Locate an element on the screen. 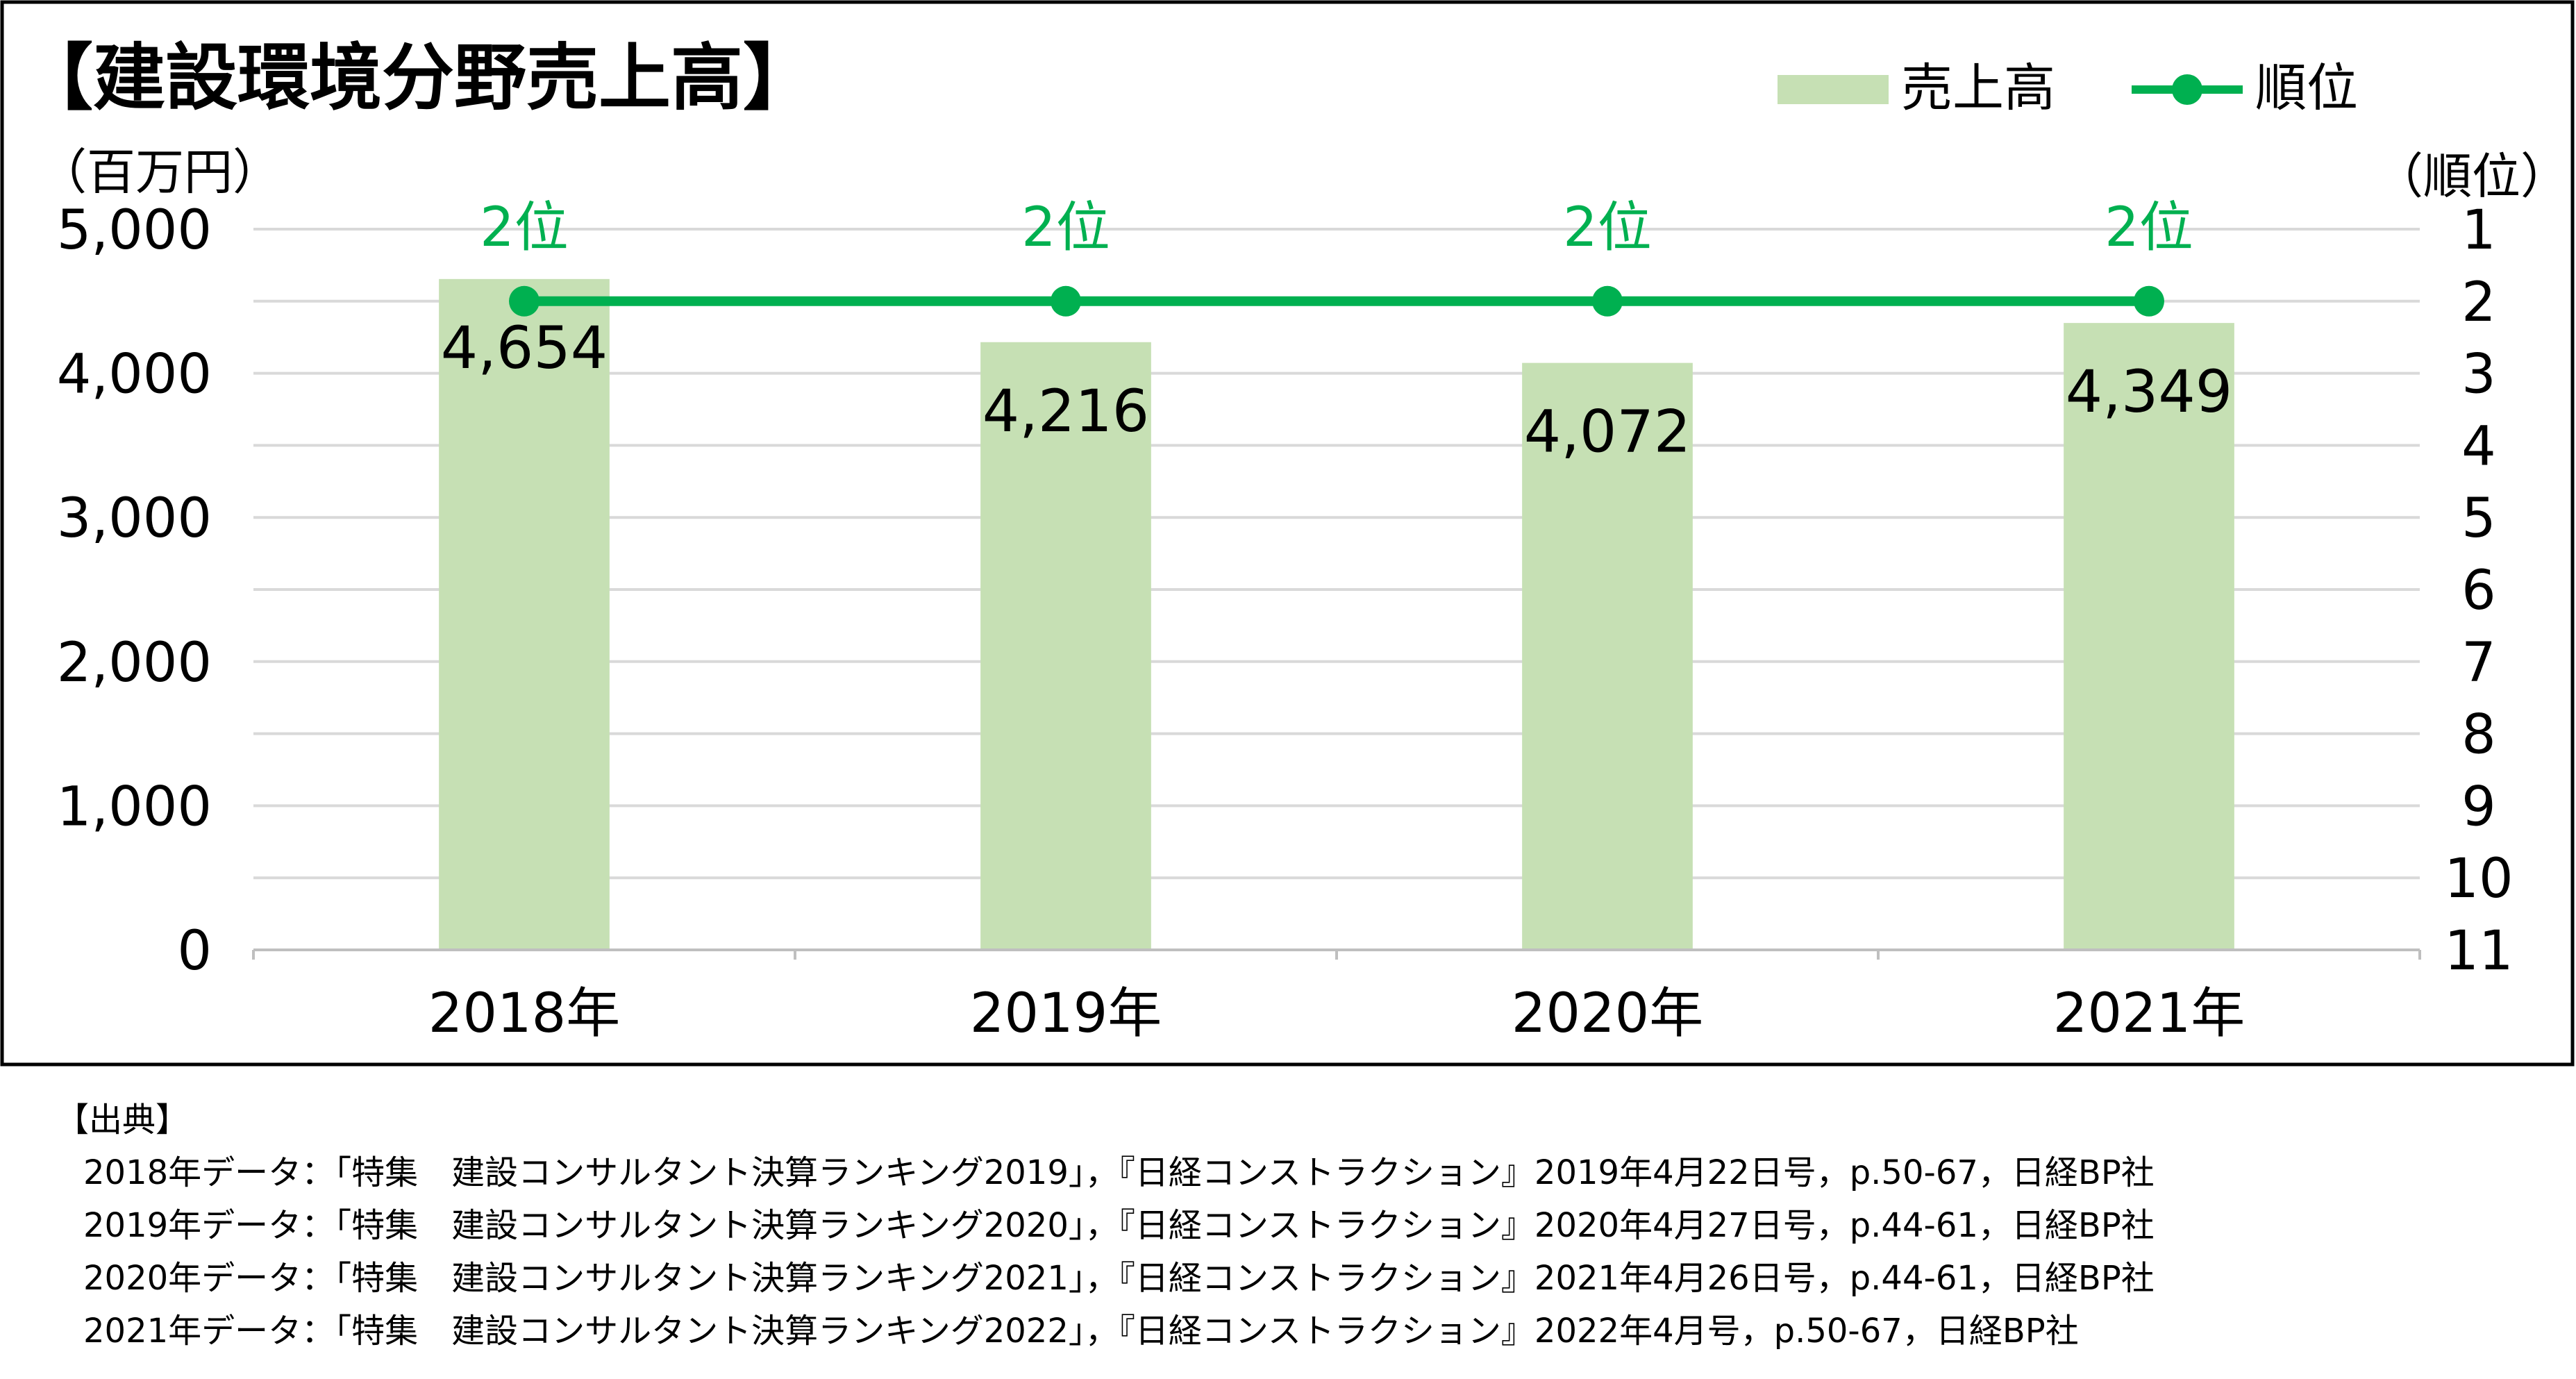  legend-line-marker is located at coordinates (2187, 89).